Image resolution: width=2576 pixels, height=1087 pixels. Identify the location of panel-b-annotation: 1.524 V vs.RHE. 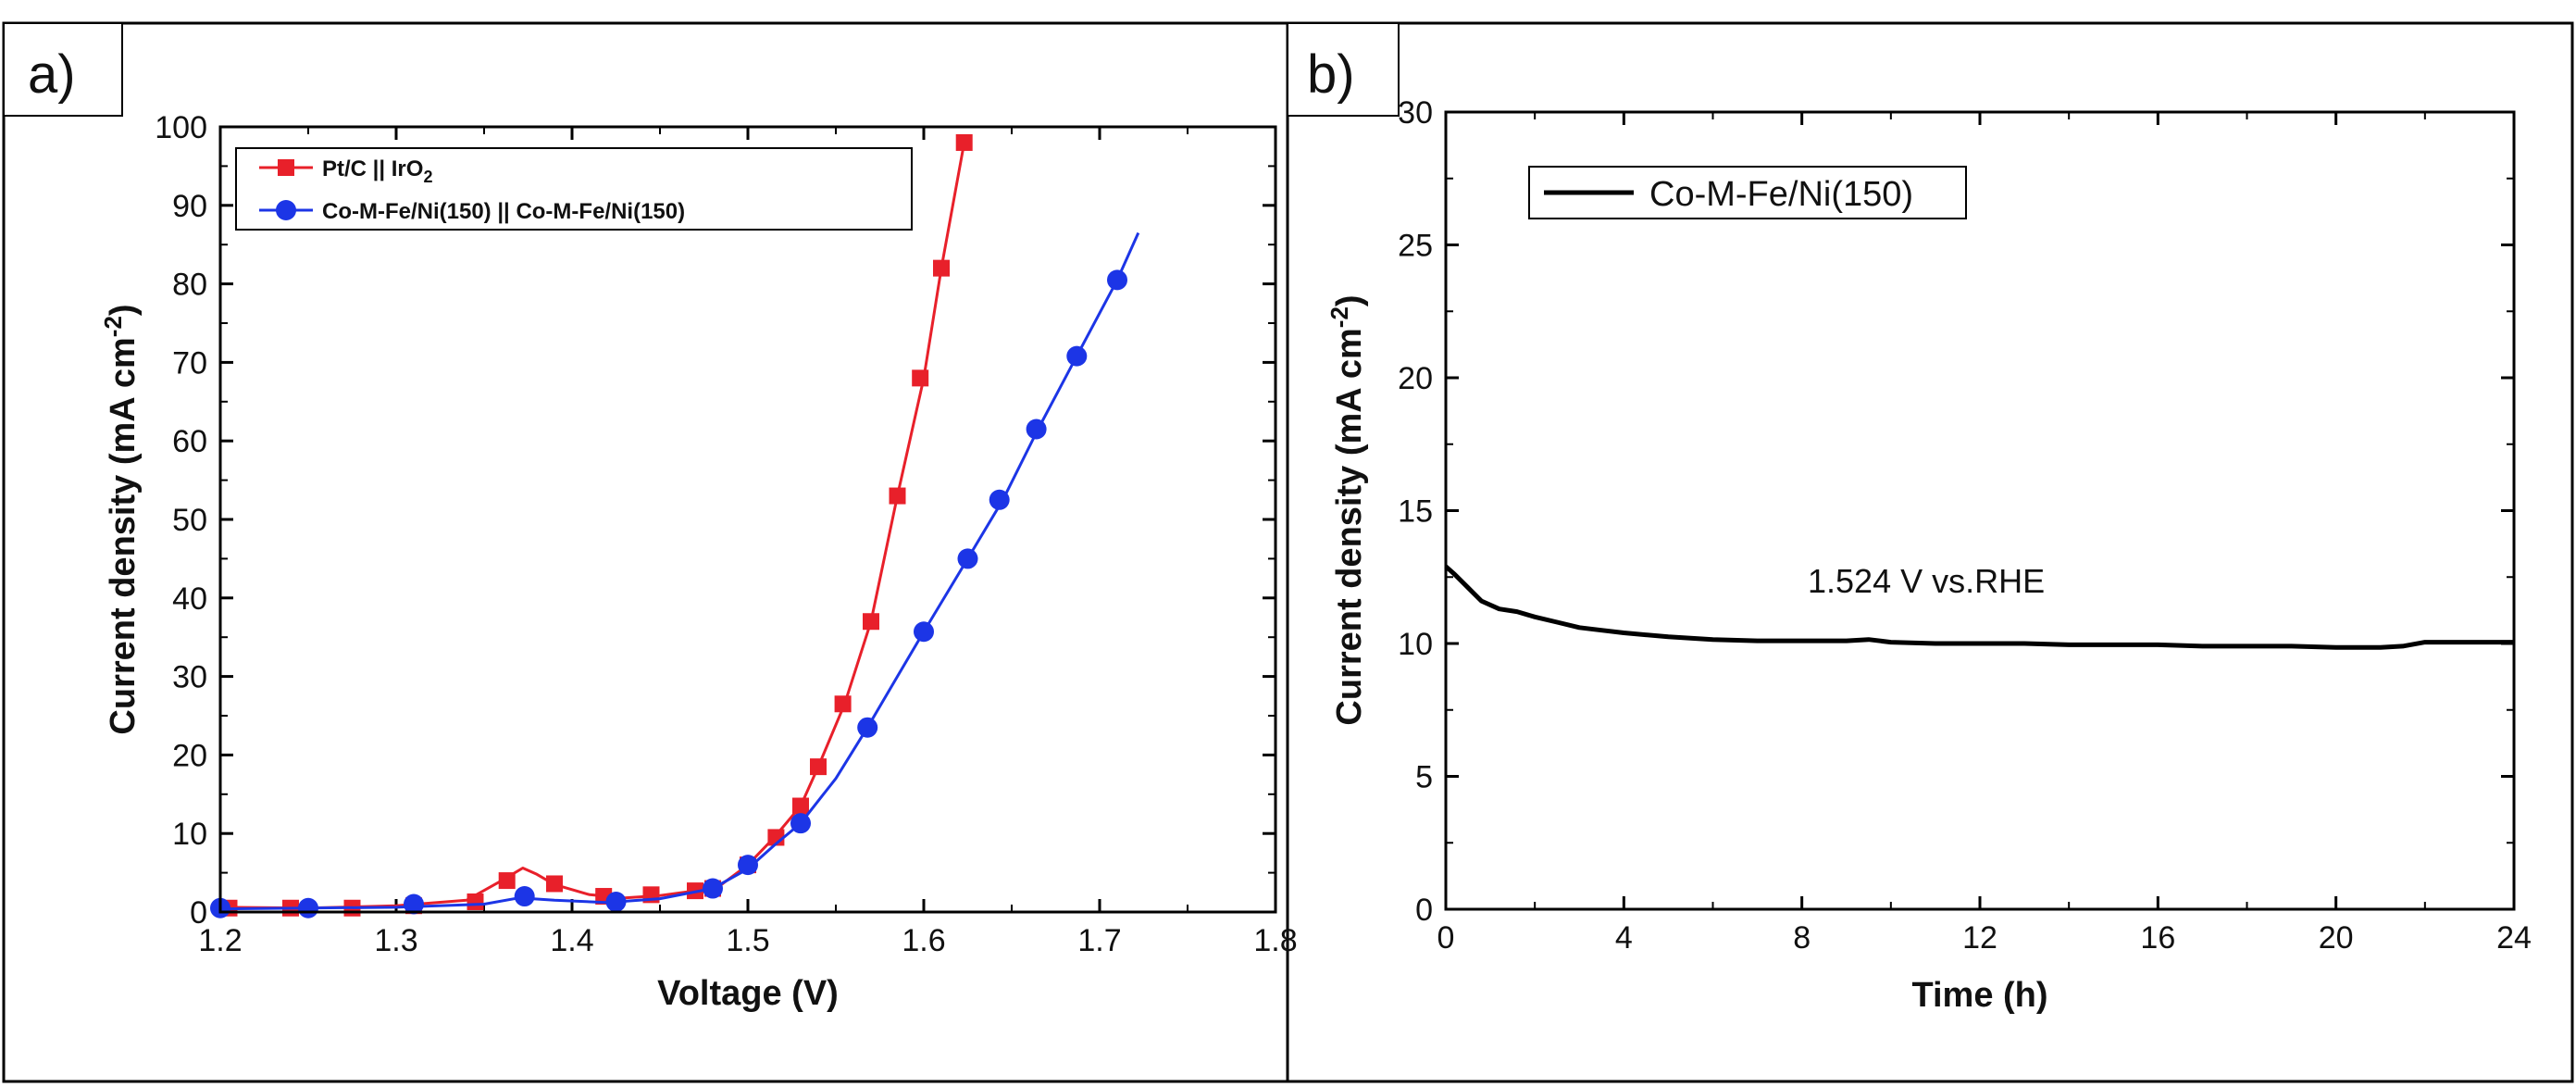
(1926, 581).